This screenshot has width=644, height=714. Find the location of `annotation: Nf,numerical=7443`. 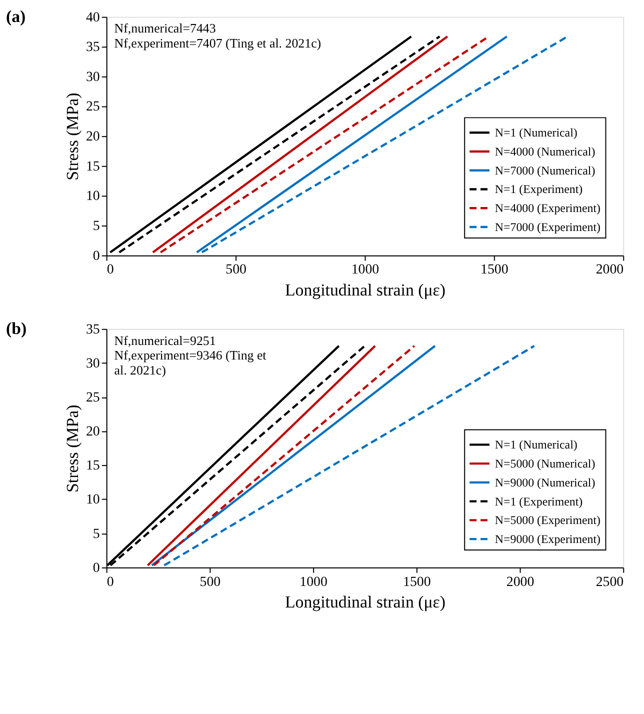

annotation: Nf,numerical=7443 is located at coordinates (165, 28).